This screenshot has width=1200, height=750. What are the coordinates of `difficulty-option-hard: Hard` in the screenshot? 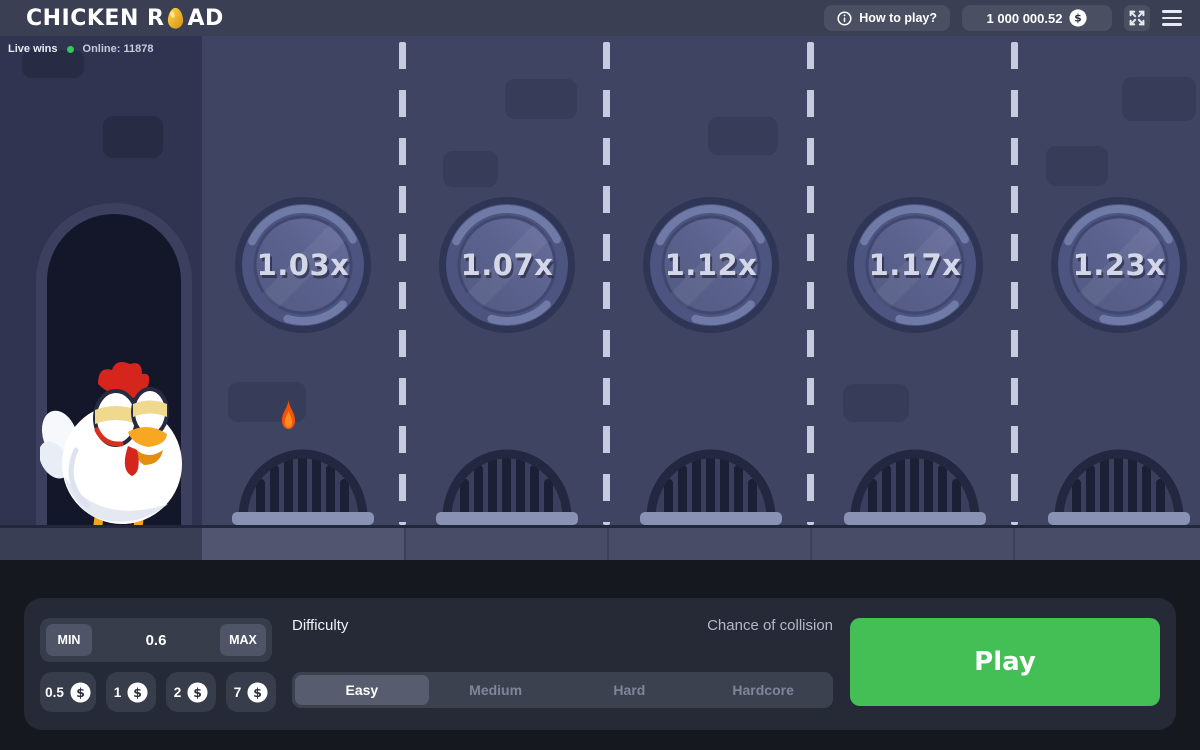 It's located at (630, 690).